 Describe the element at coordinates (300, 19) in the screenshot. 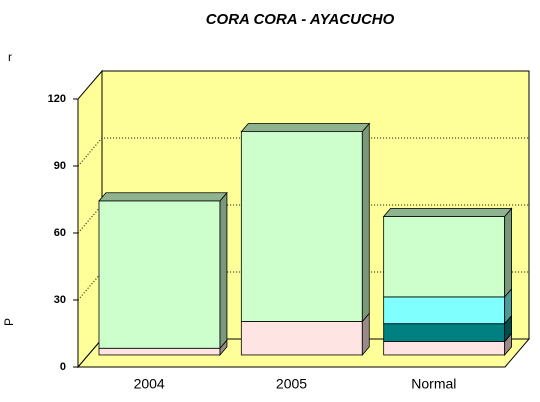

I see `chart-title: CORA CORA - AYACUCHO` at that location.